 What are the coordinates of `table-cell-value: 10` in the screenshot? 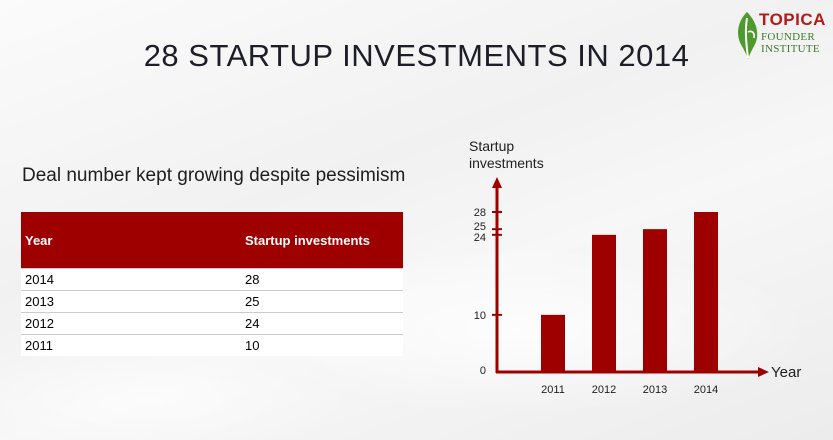 It's located at (322, 345).